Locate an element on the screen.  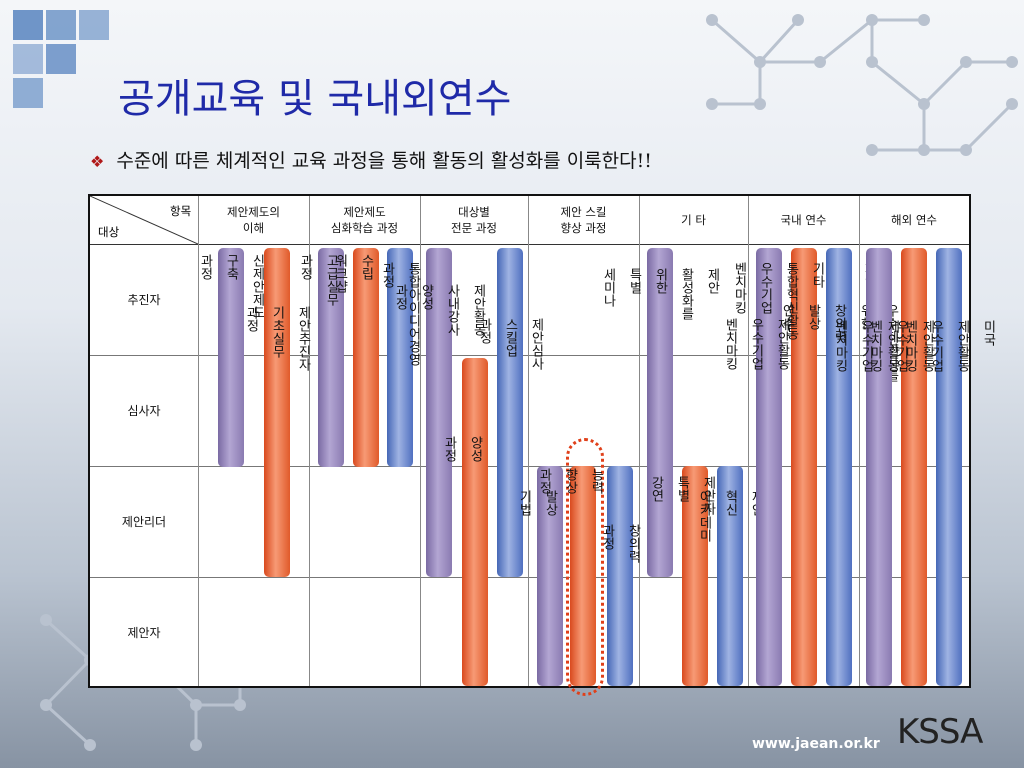
course-bar: 제안심사 스킬업 과정 is located at coordinates (510, 412).